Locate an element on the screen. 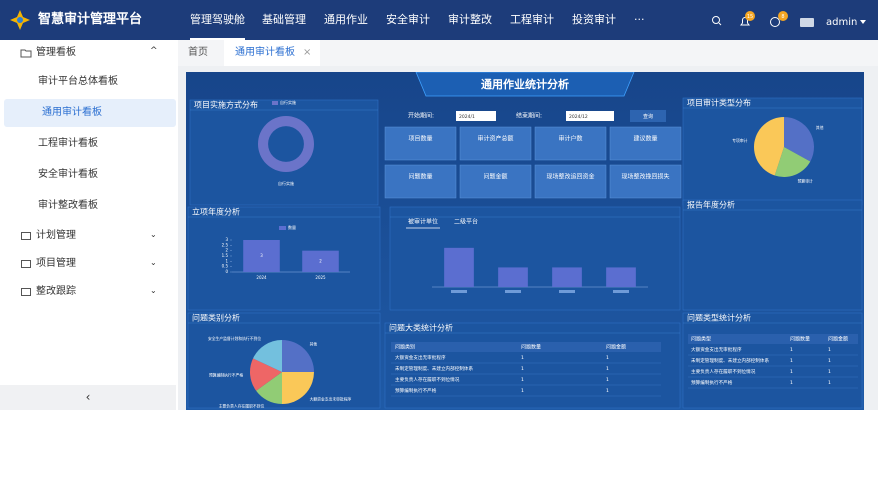 This screenshot has width=878, height=492. legend-swatch is located at coordinates (275, 103).